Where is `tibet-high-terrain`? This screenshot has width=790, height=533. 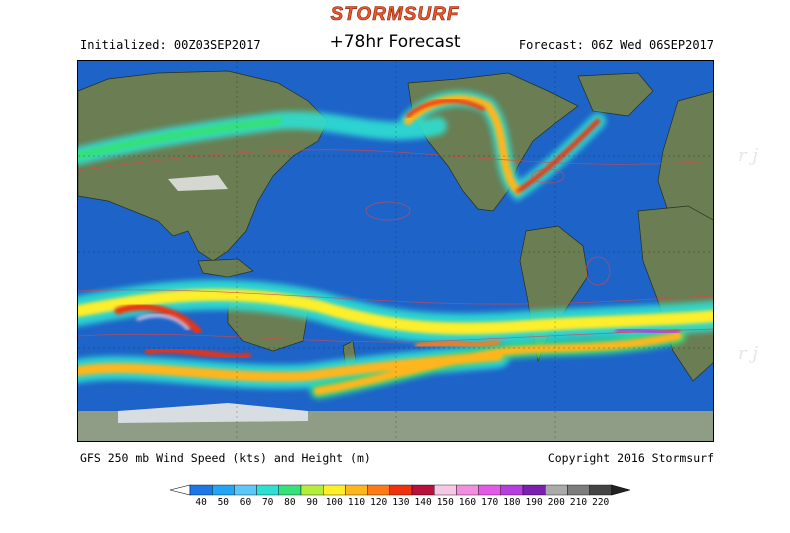 tibet-high-terrain is located at coordinates (198, 183).